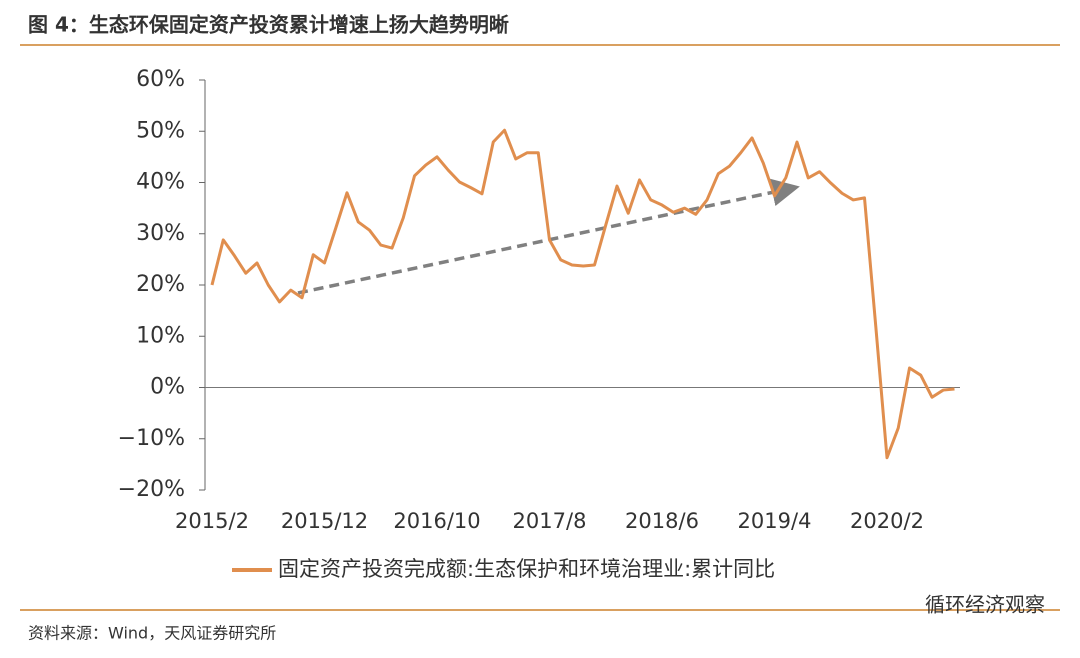 The image size is (1080, 658). What do you see at coordinates (548, 236) in the screenshot?
I see `trend-arrow` at bounding box center [548, 236].